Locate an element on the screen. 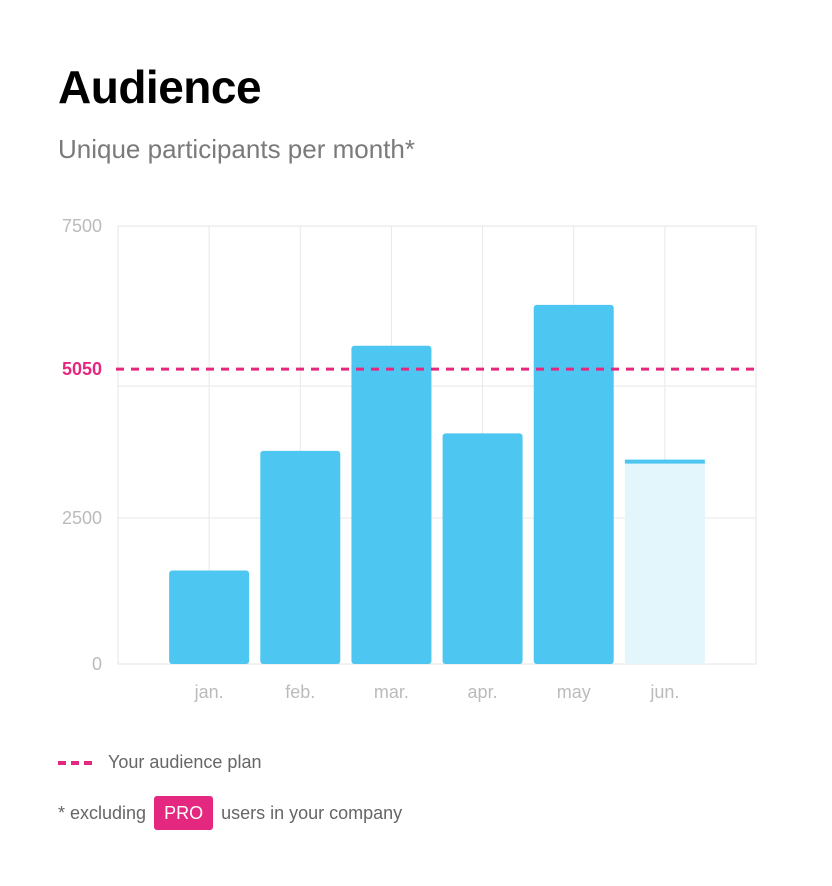 This screenshot has height=886, width=832. x-tick-label: may is located at coordinates (574, 692).